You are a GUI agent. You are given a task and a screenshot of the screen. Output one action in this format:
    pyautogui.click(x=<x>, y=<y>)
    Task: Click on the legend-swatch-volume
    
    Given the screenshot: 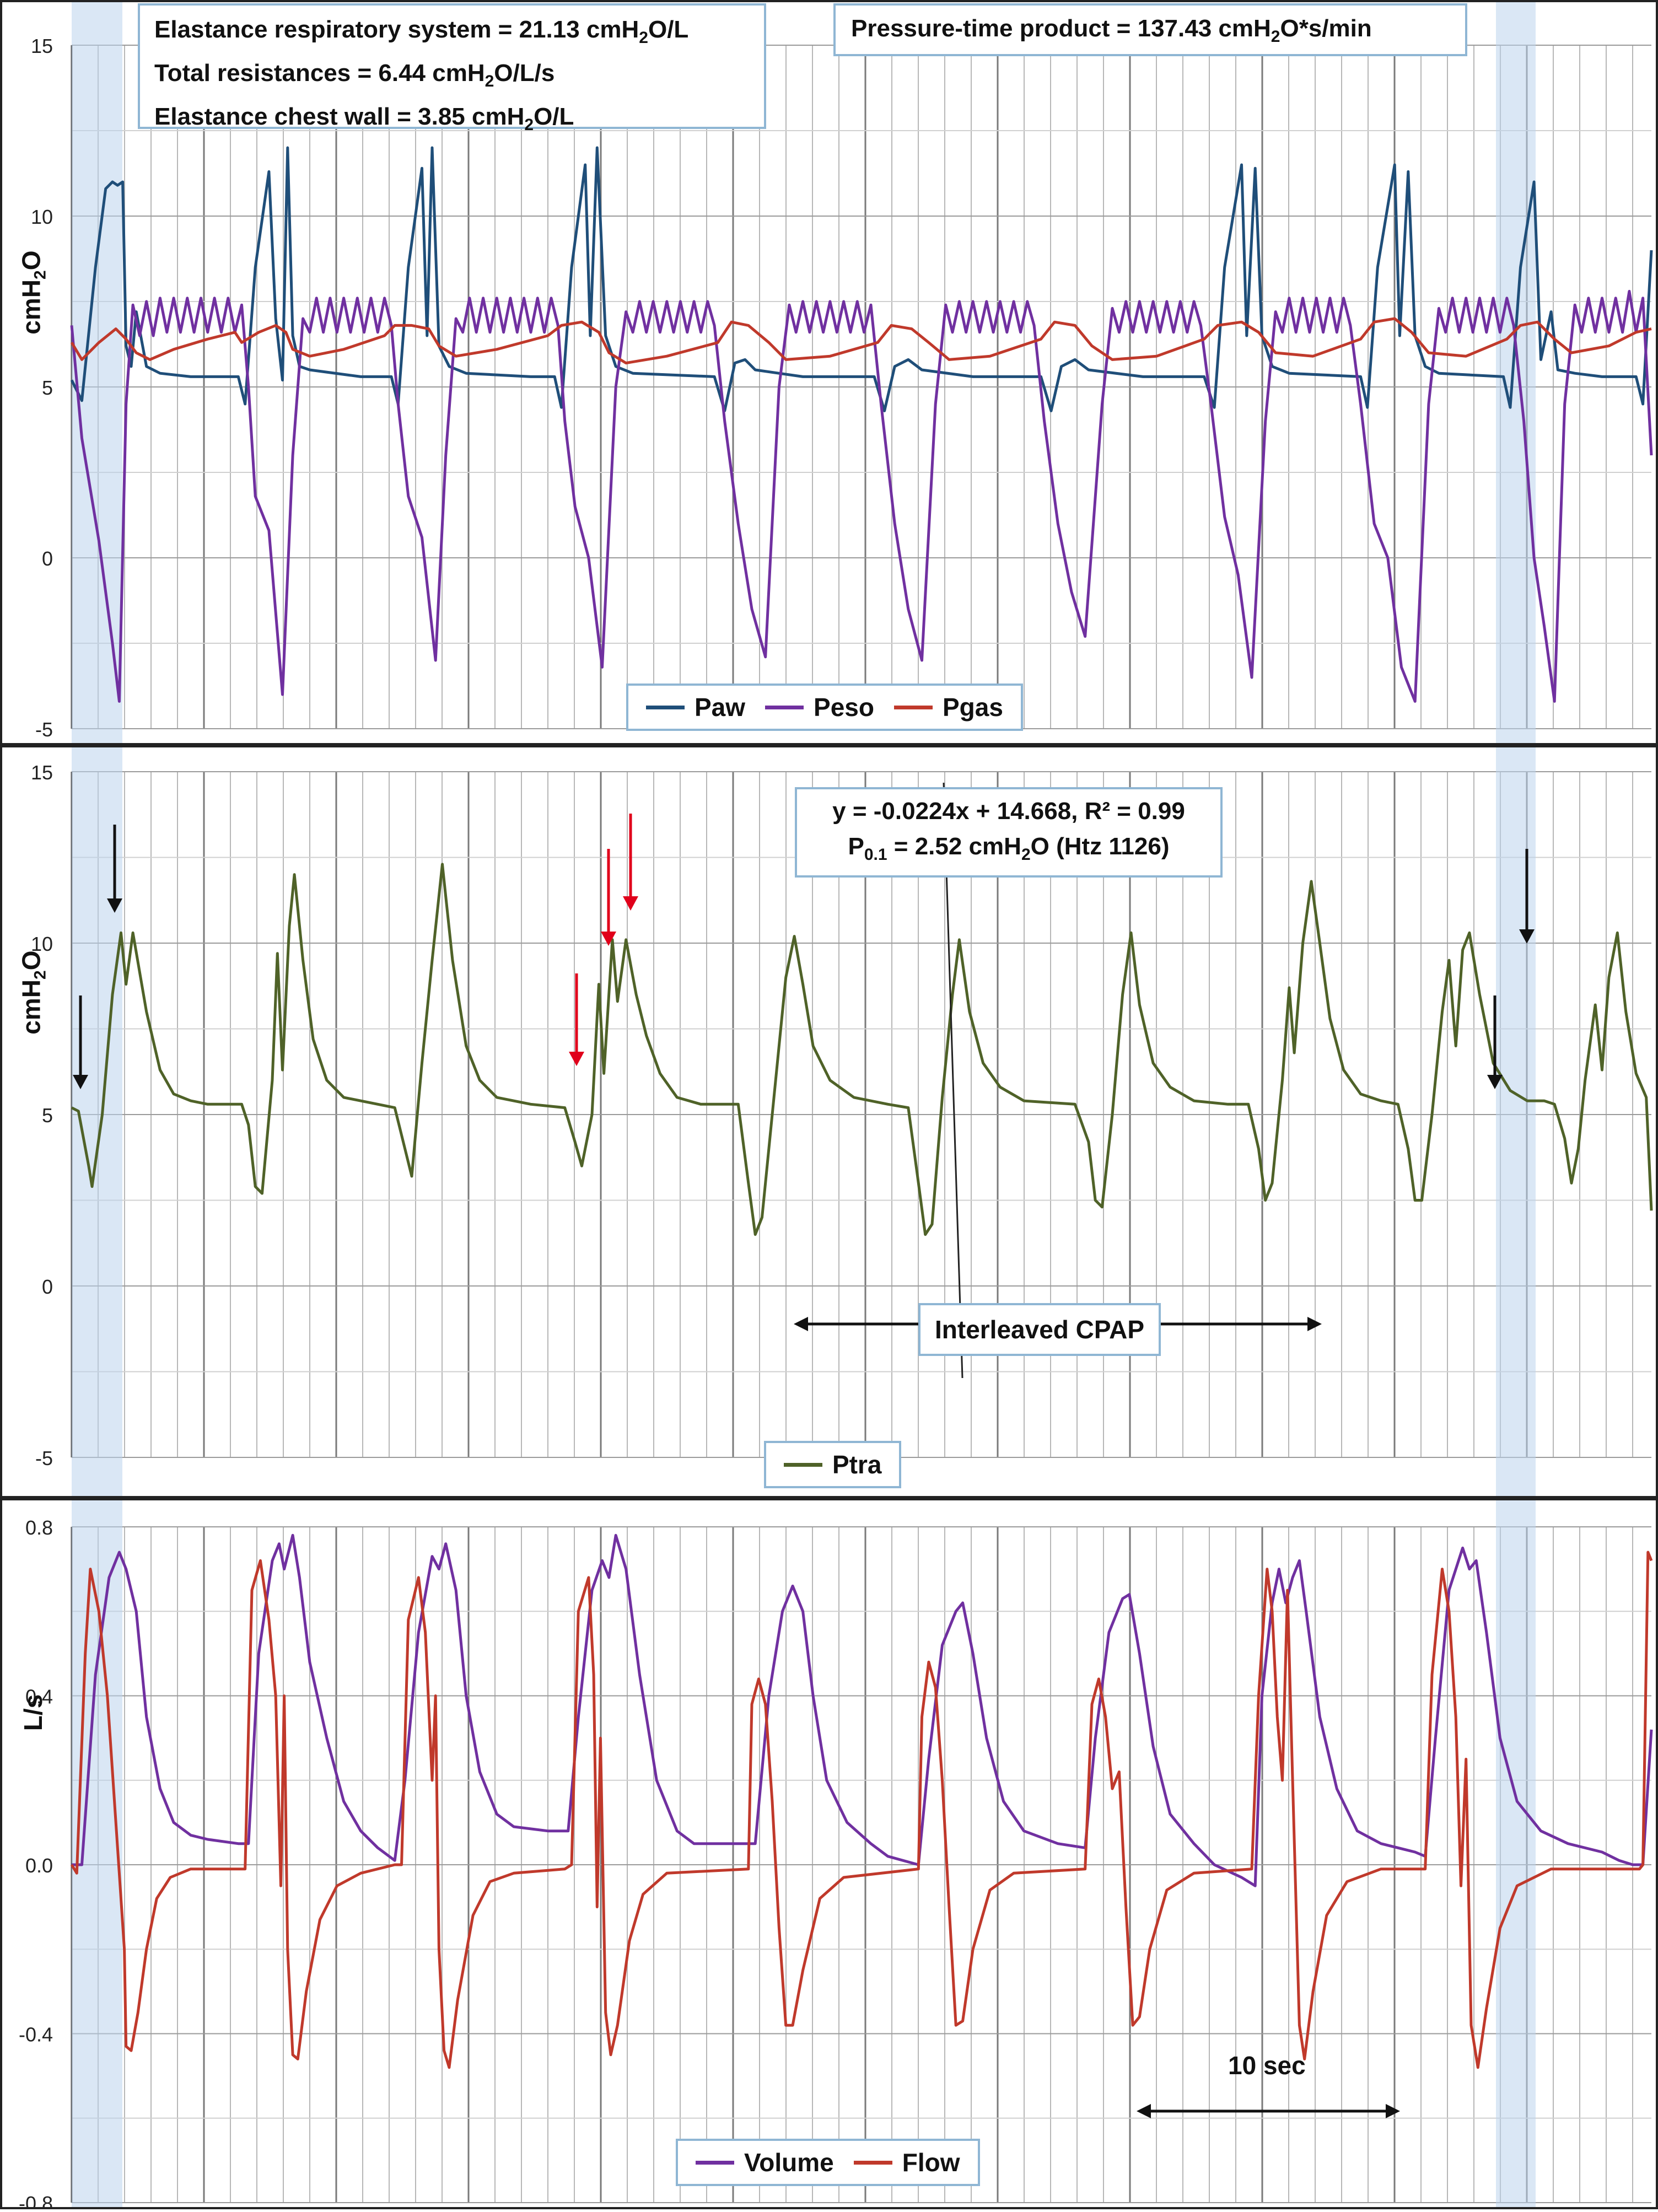 What is the action you would take?
    pyautogui.click(x=715, y=2162)
    